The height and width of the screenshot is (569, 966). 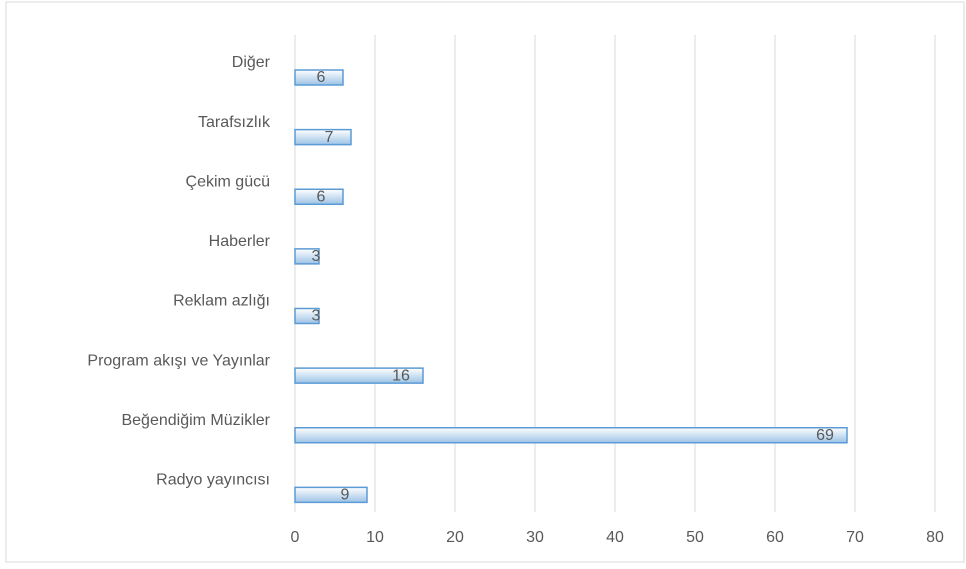 What do you see at coordinates (178, 360) in the screenshot?
I see `y-tick-label: Program akışı ve Yayınlar` at bounding box center [178, 360].